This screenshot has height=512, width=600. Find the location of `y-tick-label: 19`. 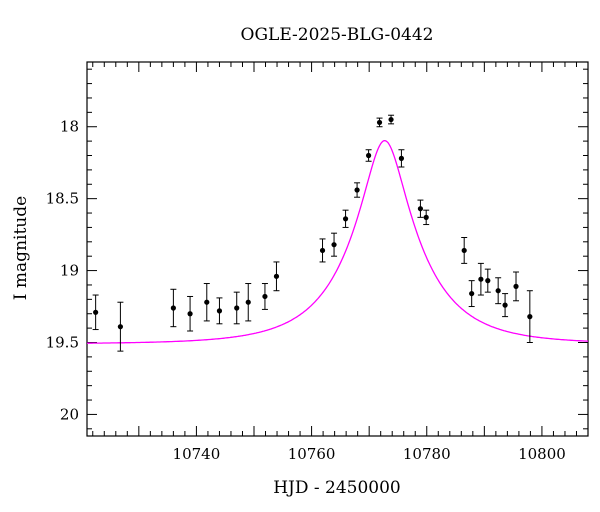

y-tick-label: 19 is located at coordinates (69, 271).